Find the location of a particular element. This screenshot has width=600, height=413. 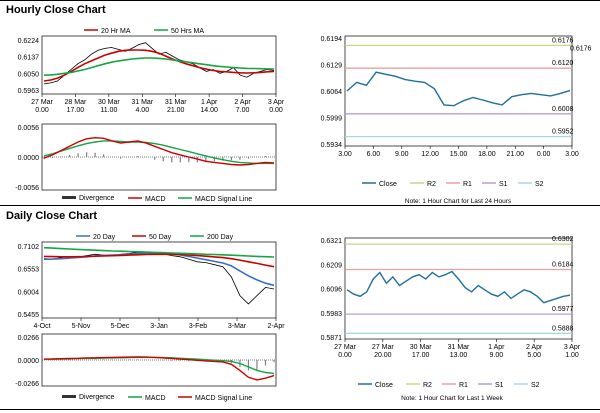

hourly24-note: Note: 1 Hour Chart for Last 24 Hours is located at coordinates (458, 201).